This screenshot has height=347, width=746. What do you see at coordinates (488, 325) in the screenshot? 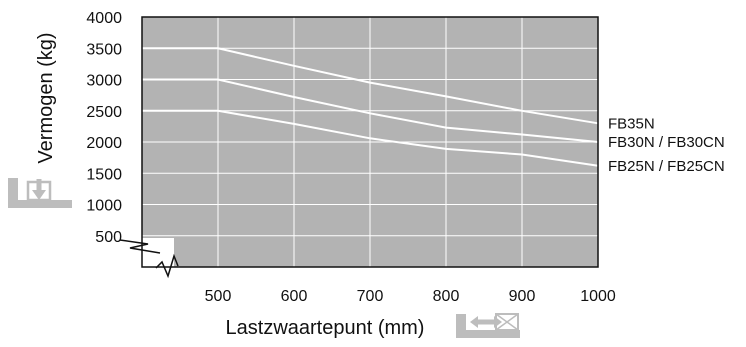
I see `load-center-icon` at bounding box center [488, 325].